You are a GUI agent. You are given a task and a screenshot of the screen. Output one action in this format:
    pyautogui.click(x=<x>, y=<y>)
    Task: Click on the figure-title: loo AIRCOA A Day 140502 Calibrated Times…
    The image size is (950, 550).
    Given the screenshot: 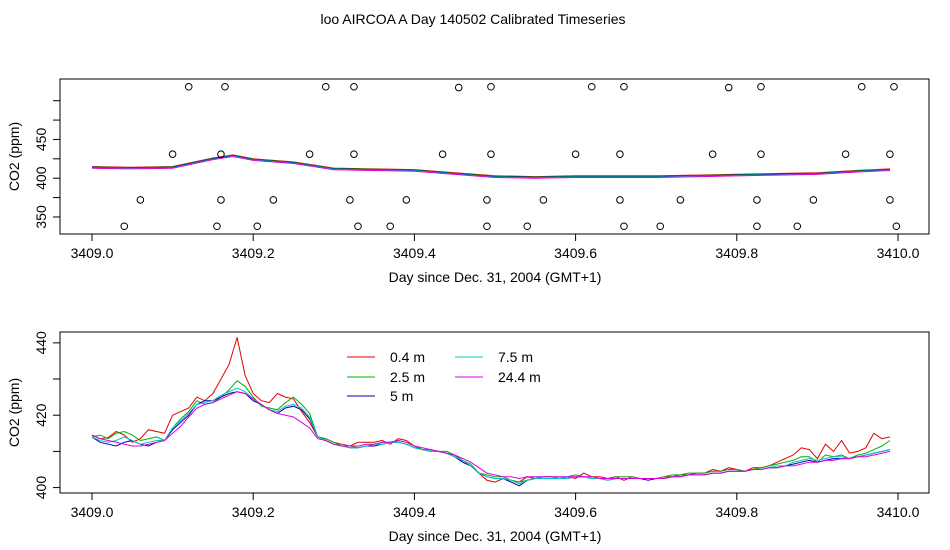 What is the action you would take?
    pyautogui.click(x=472, y=19)
    